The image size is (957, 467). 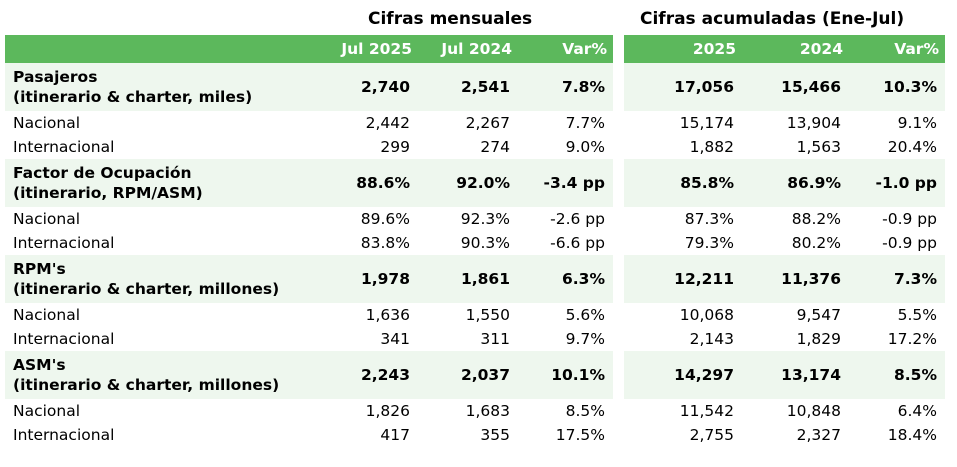 I want to click on group-row: 17,056 15,466 10.3%, so click(x=784, y=87).